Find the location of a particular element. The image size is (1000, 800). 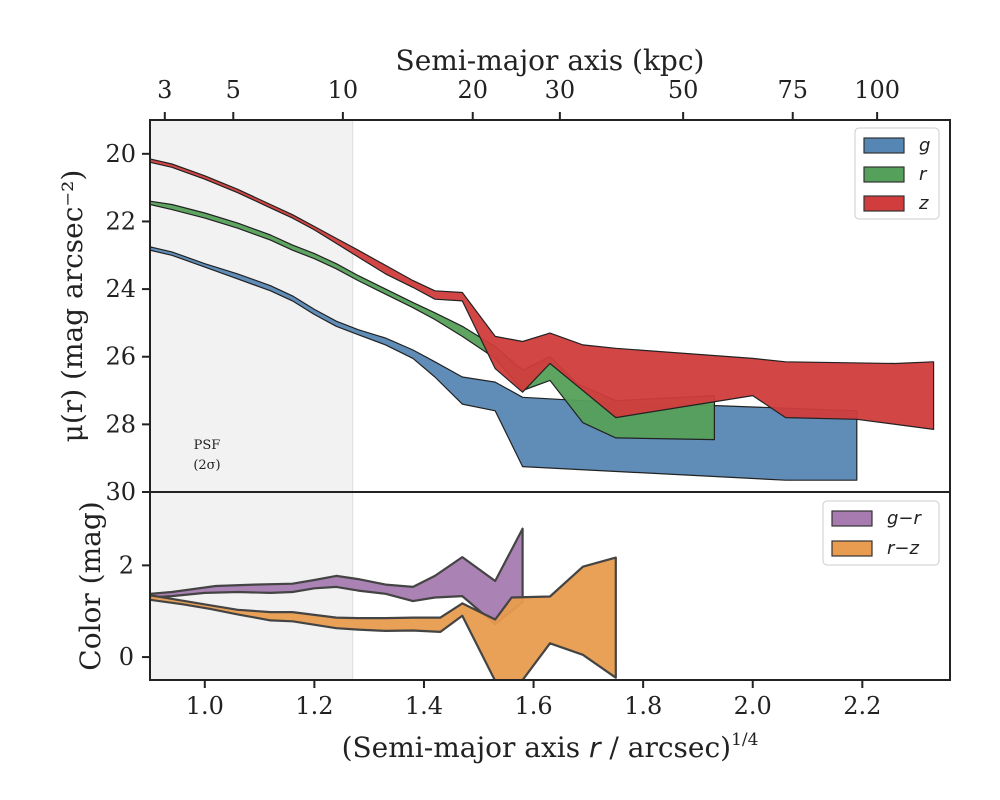

bottom-axis-title: (Semi-major axis r / arcsec)1/4 is located at coordinates (550, 747).